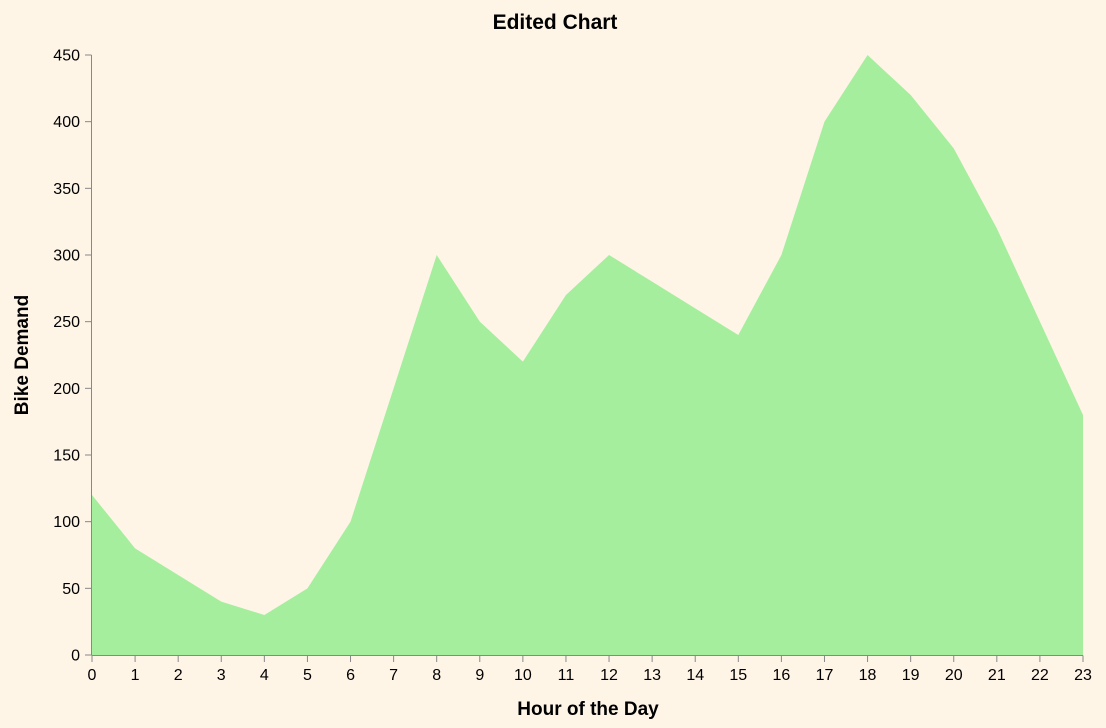  What do you see at coordinates (781, 675) in the screenshot?
I see `x-tick-label: 16` at bounding box center [781, 675].